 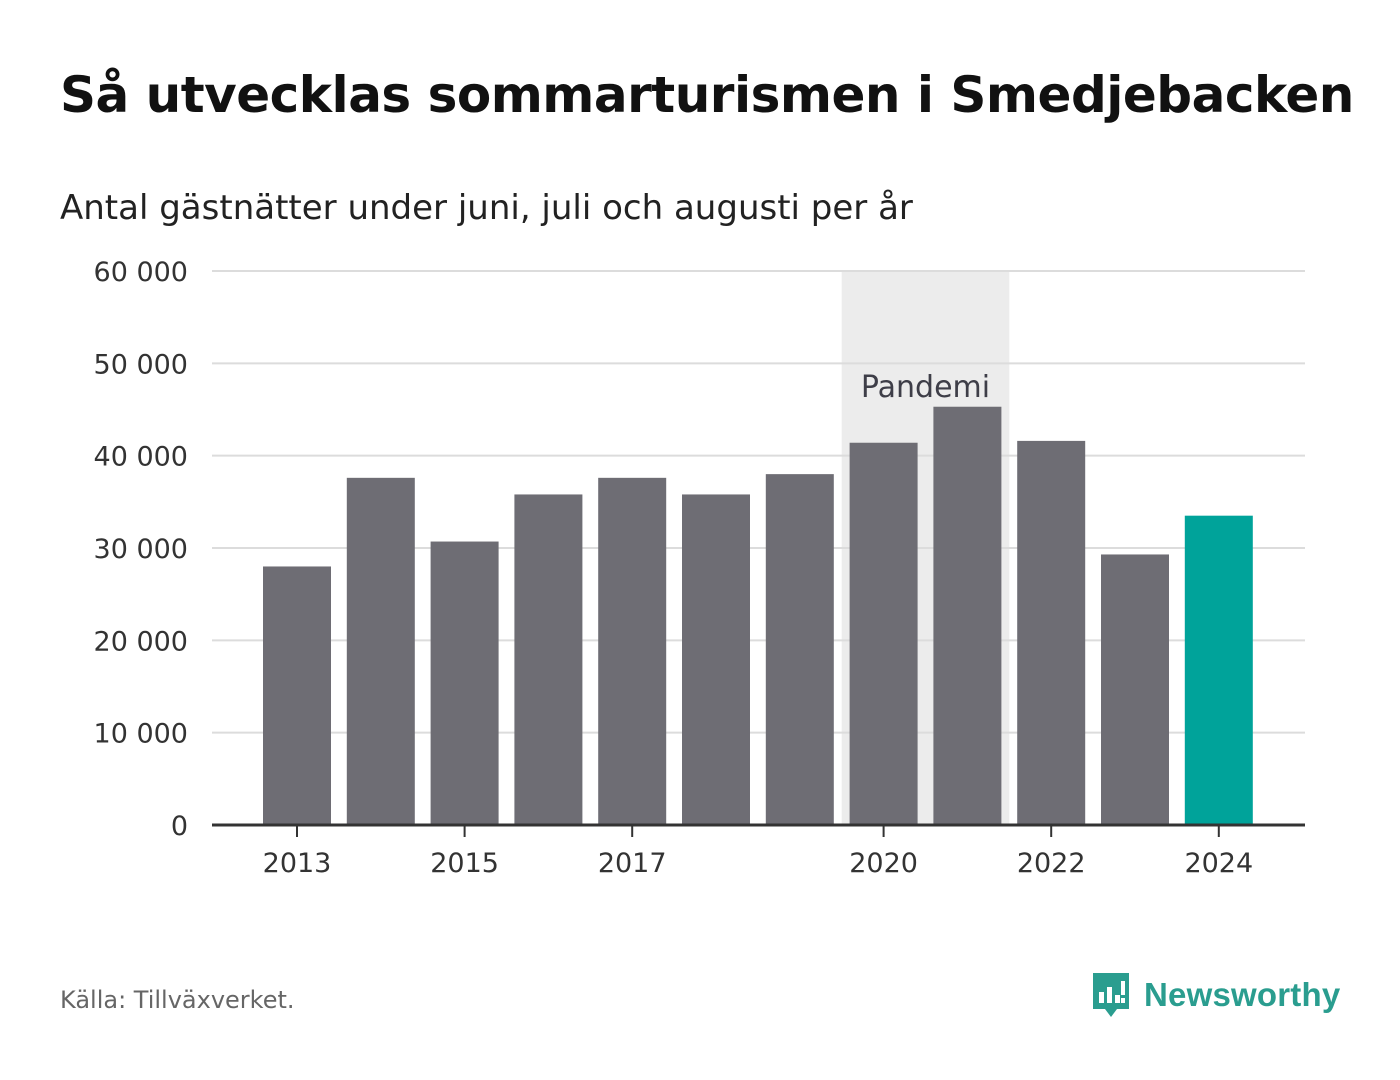 What do you see at coordinates (1051, 632) in the screenshot?
I see `bar-2022` at bounding box center [1051, 632].